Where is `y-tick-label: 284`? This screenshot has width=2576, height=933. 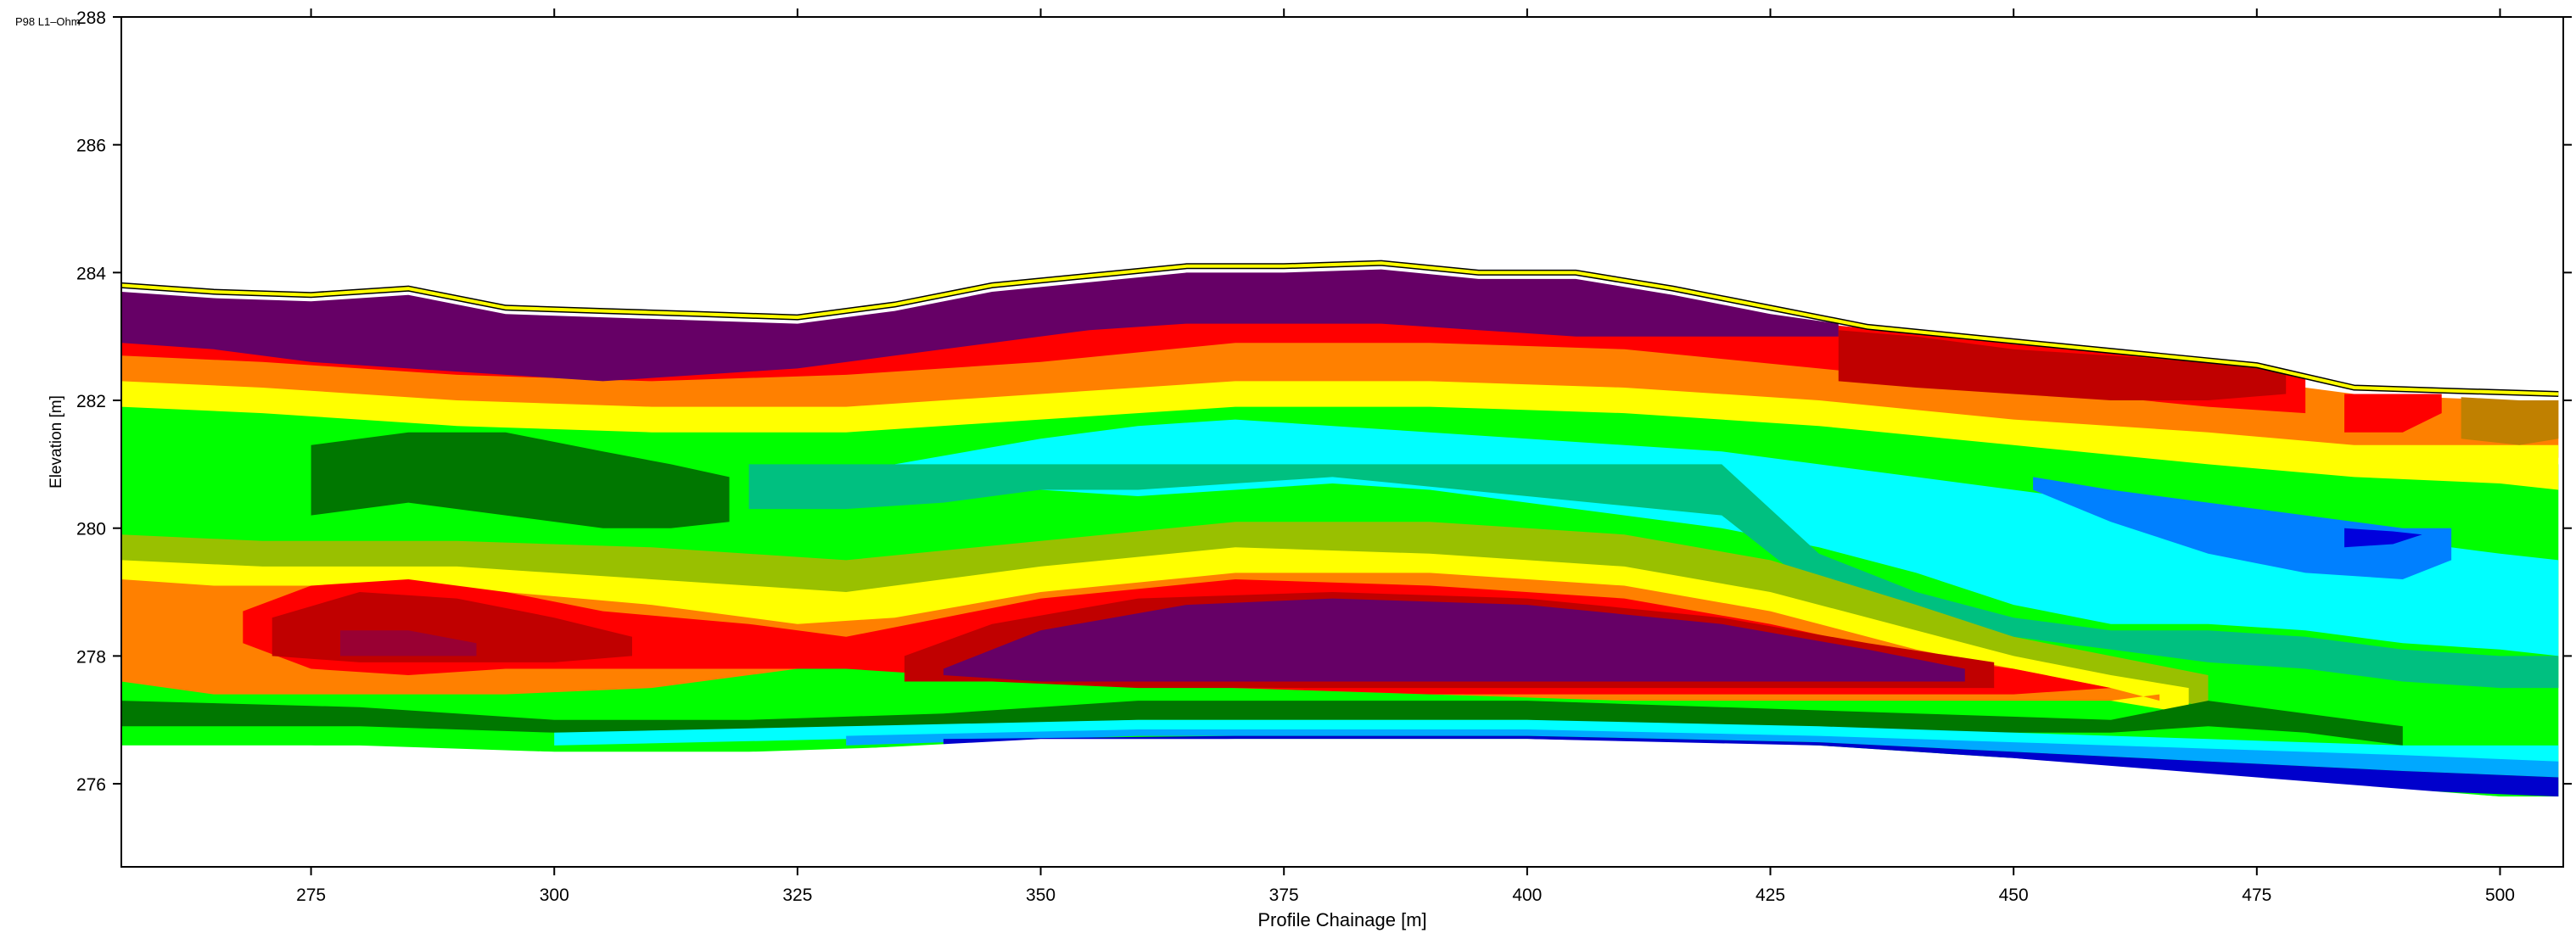 y-tick-label: 284 is located at coordinates (91, 273).